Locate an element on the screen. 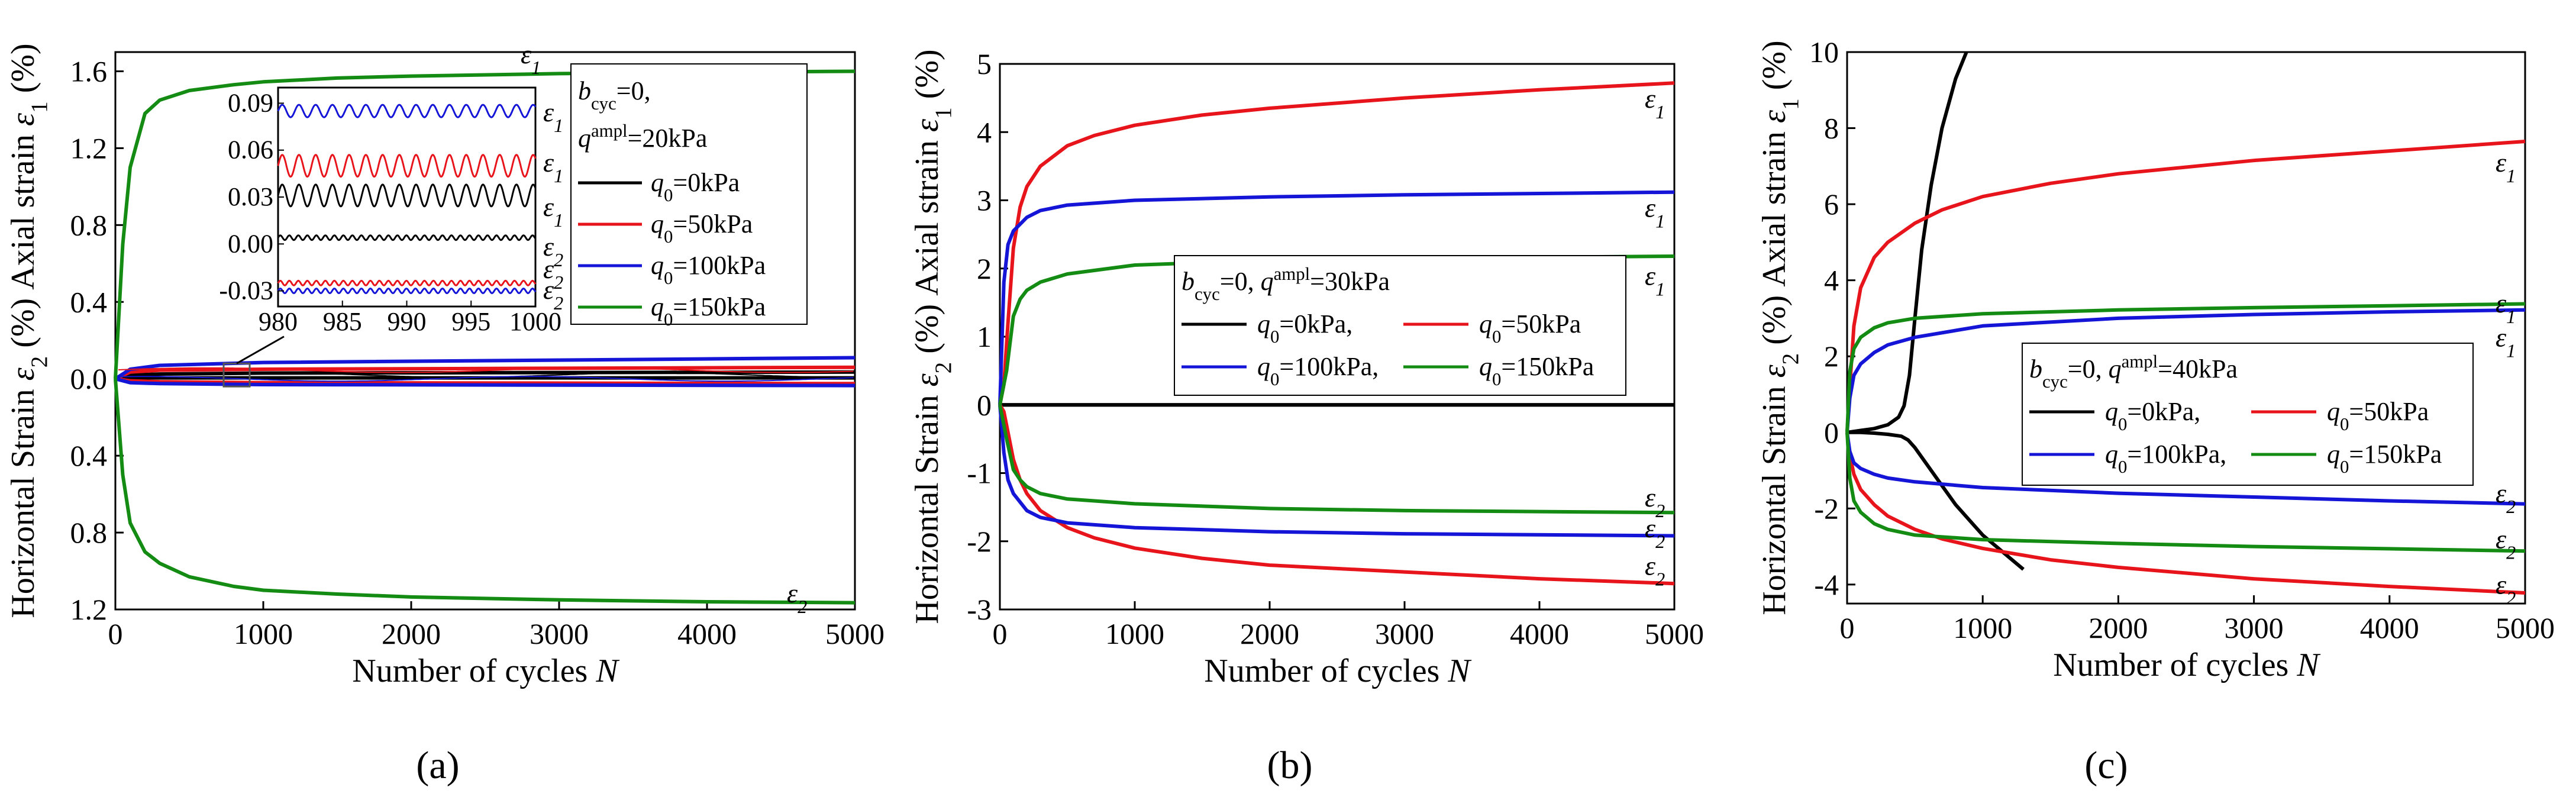  eps2-label-a-bottom: ε2 is located at coordinates (797, 597).